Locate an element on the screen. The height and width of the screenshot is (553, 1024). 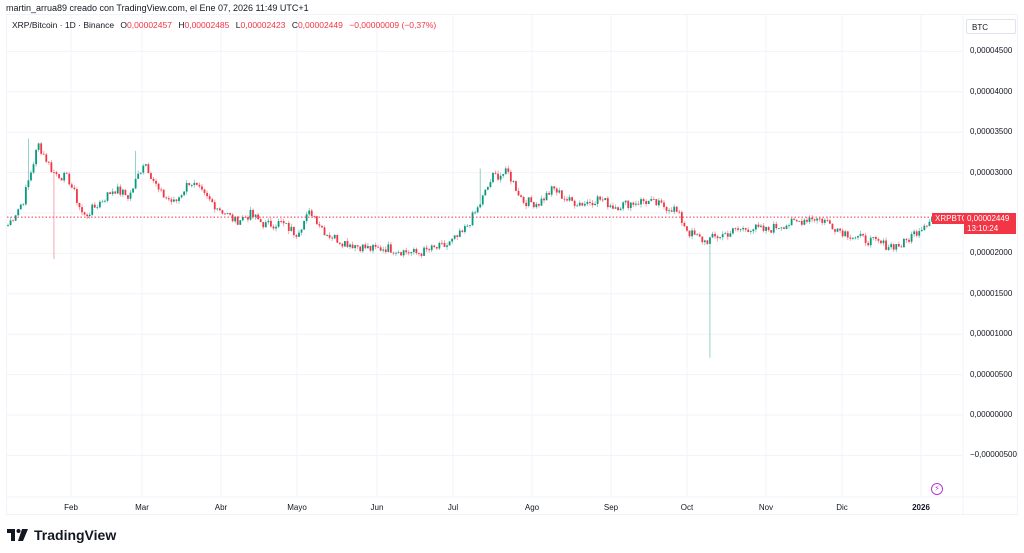
lightning-icon: ⚡ is located at coordinates (937, 489).